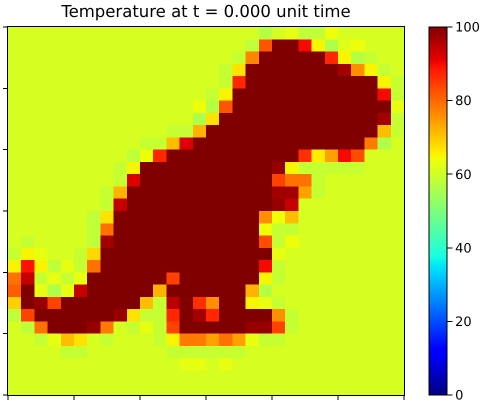 The width and height of the screenshot is (484, 402). I want to click on color-bar-label: 40, so click(463, 248).